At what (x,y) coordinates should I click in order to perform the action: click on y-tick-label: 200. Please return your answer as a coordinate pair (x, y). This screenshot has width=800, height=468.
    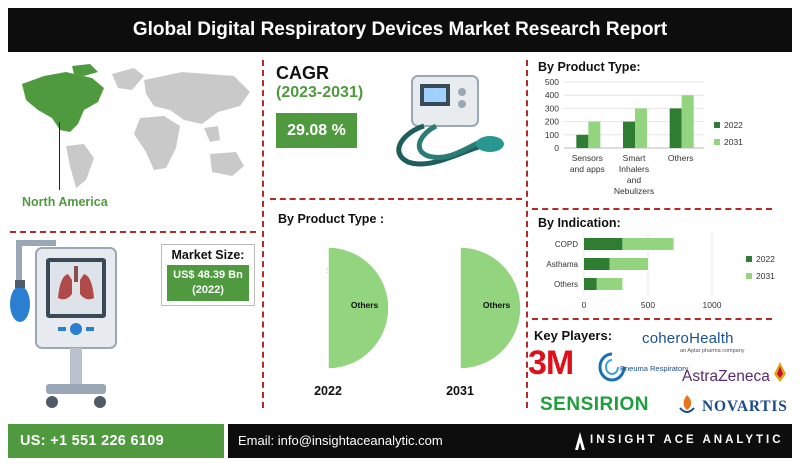
    Looking at the image, I should click on (552, 122).